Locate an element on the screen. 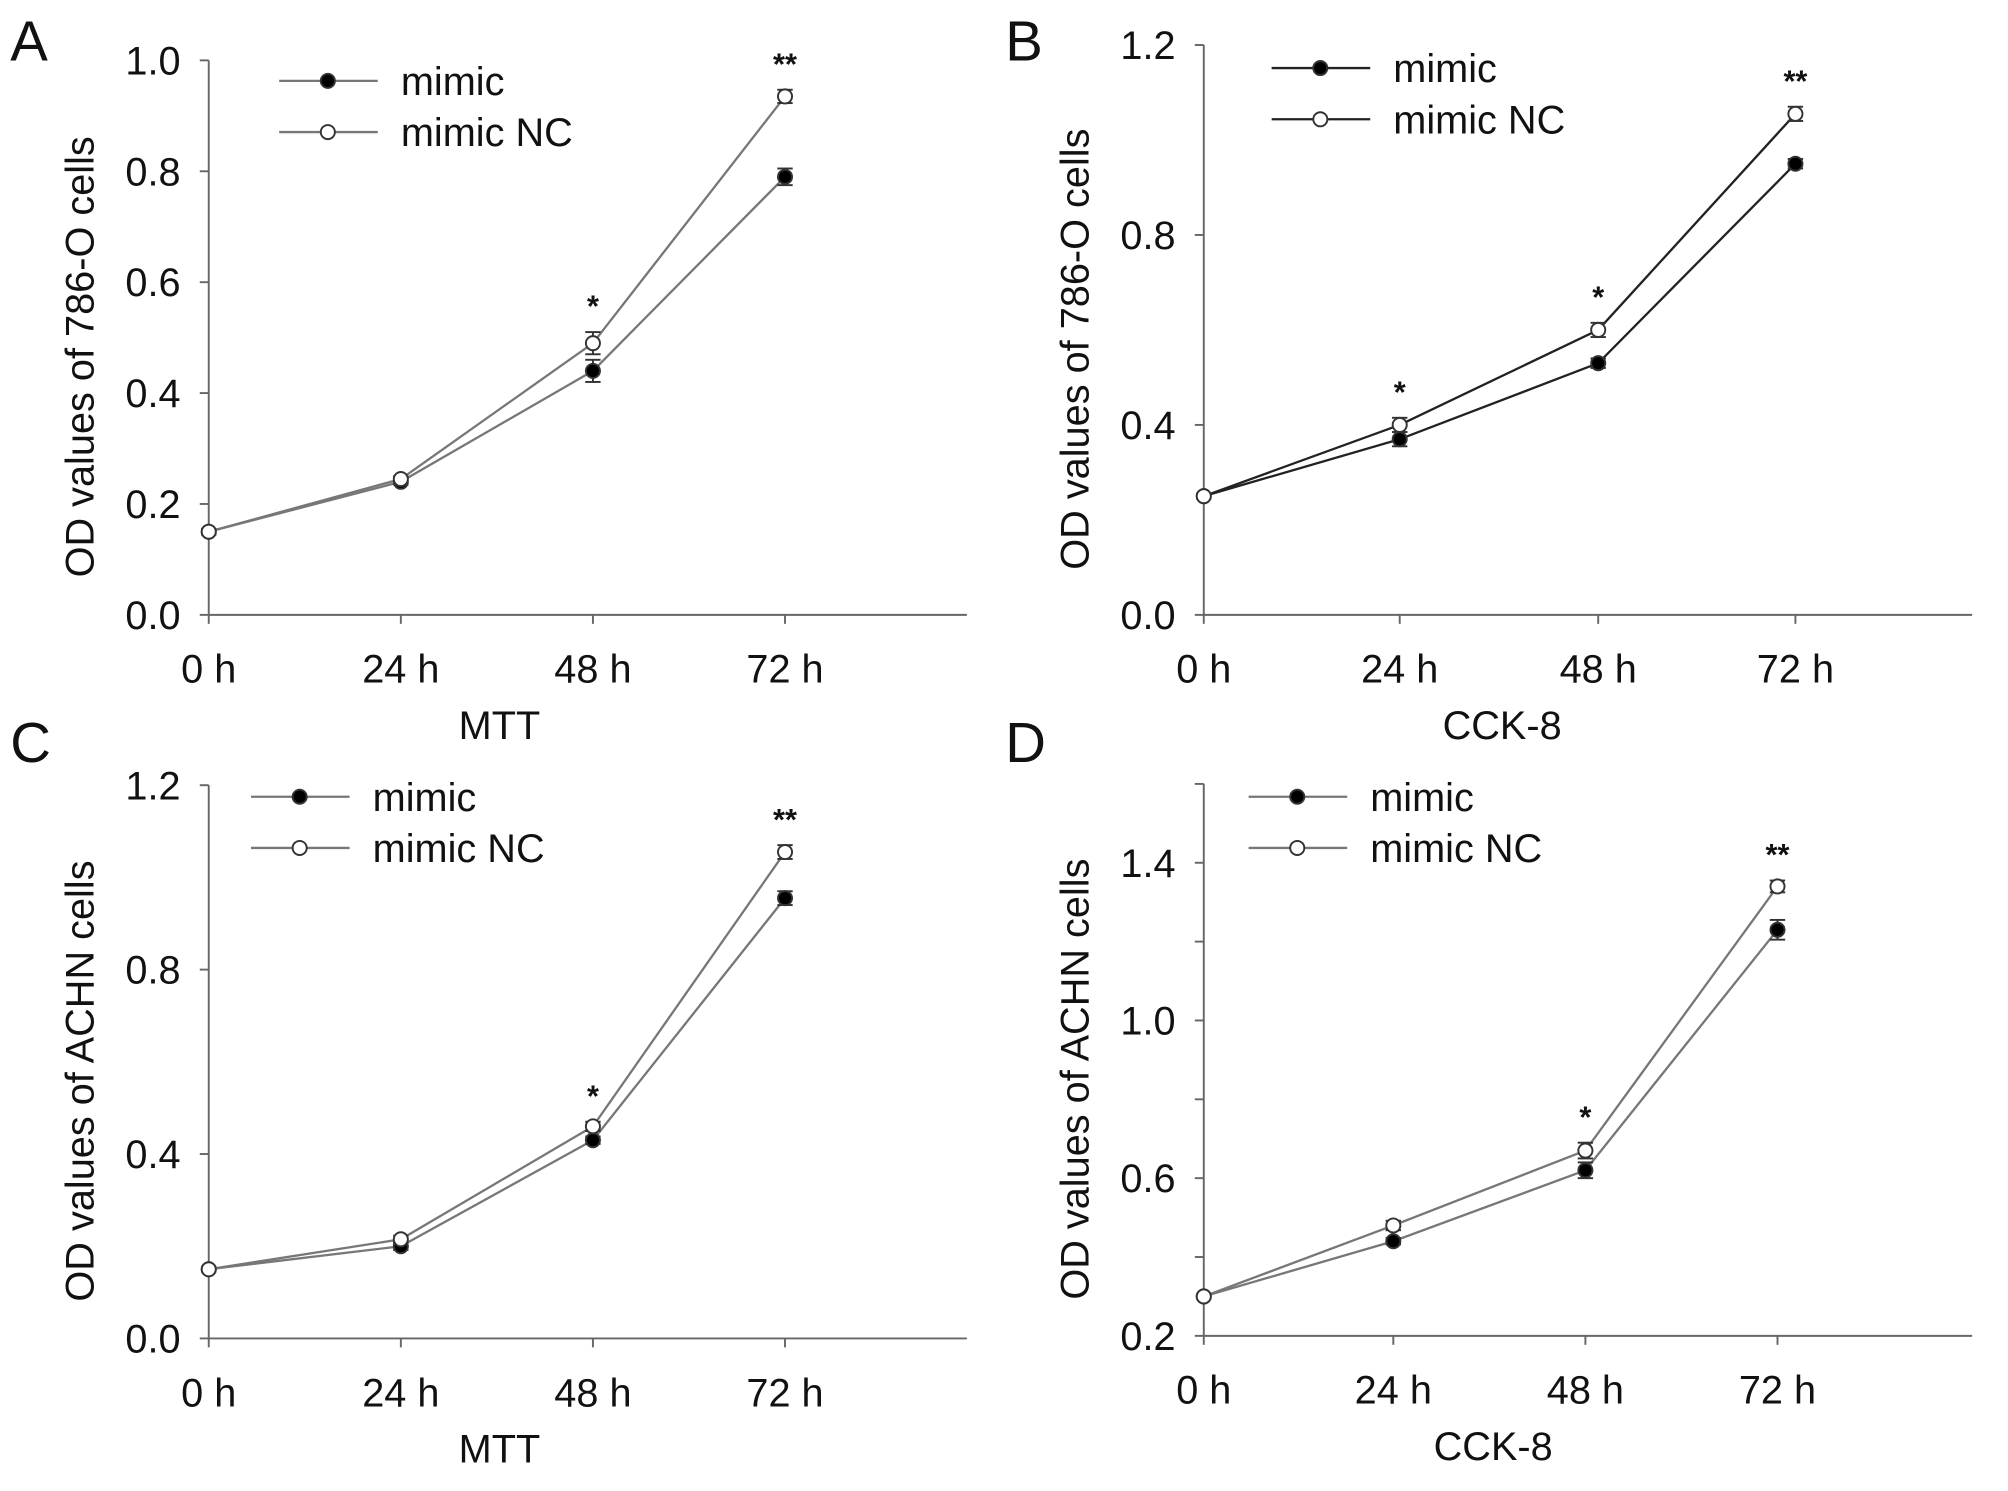 The image size is (2008, 1491). panel-letter: C is located at coordinates (30, 742).